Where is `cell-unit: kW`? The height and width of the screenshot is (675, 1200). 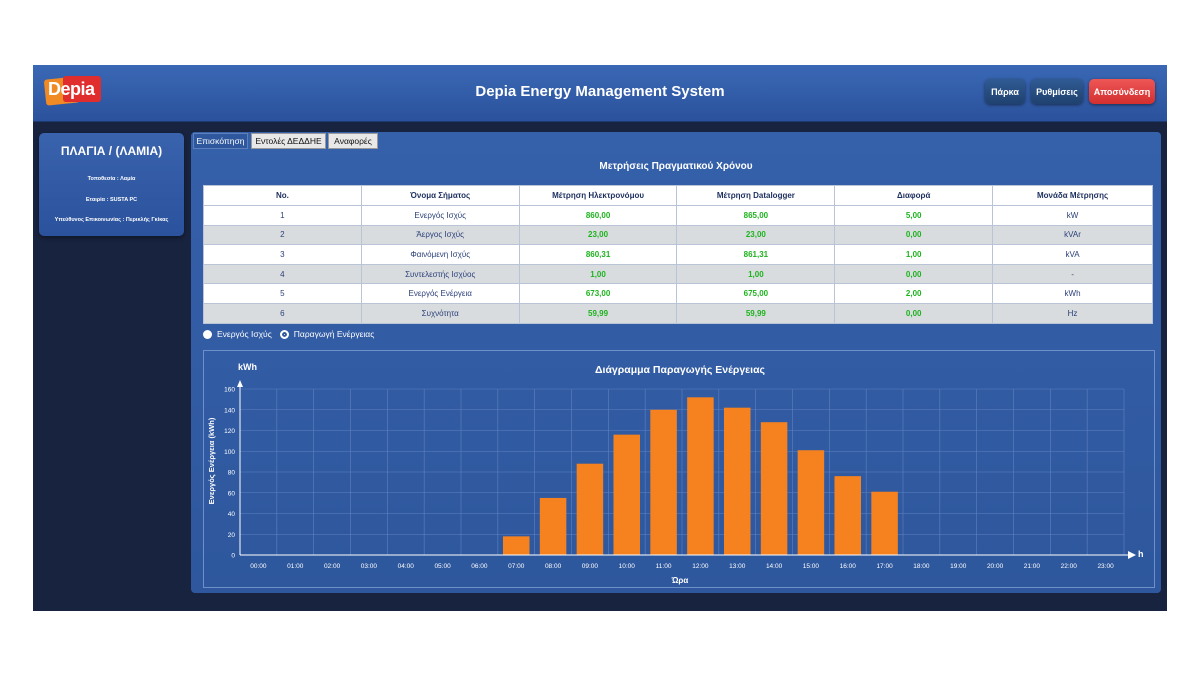 cell-unit: kW is located at coordinates (1072, 215).